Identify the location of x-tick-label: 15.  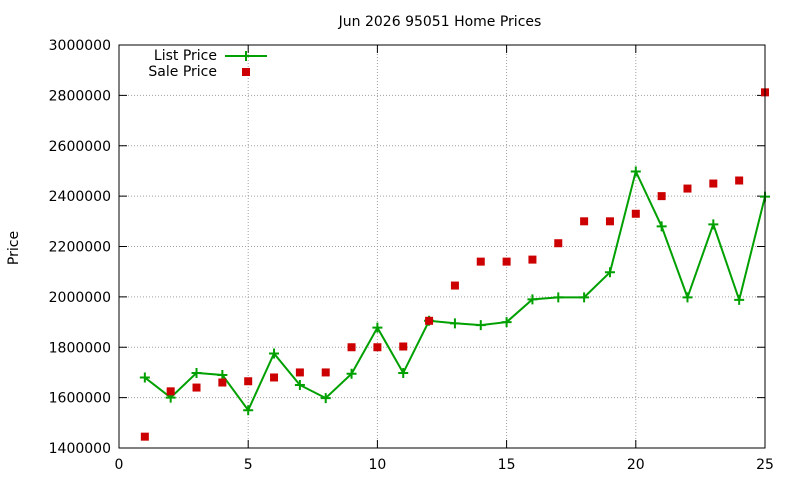
(507, 465).